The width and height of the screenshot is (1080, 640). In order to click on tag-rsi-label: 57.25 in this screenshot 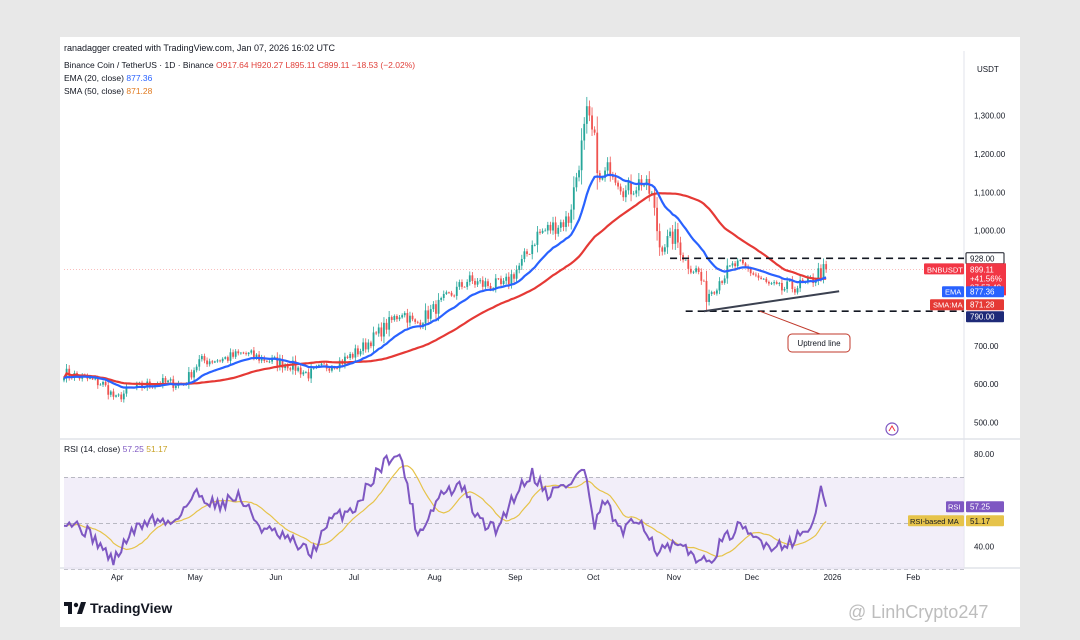, I will do `click(980, 507)`.